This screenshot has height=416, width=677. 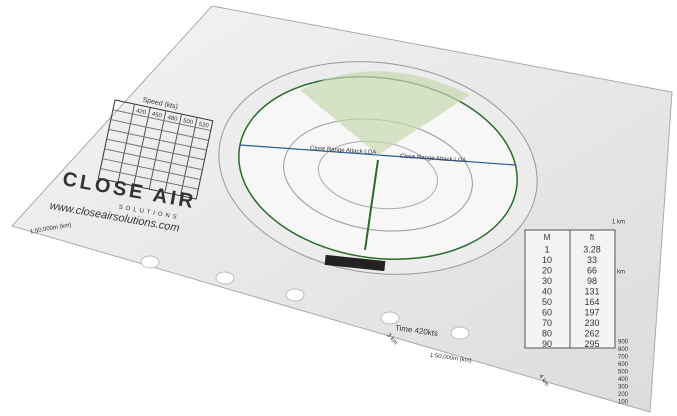 What do you see at coordinates (547, 333) in the screenshot?
I see `conv-cell: 80` at bounding box center [547, 333].